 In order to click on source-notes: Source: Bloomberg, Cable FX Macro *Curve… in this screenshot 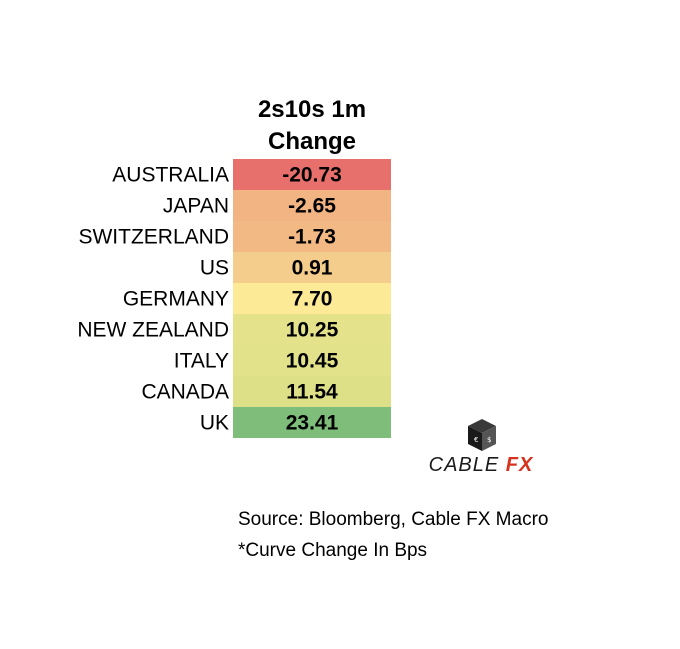, I will do `click(393, 535)`.